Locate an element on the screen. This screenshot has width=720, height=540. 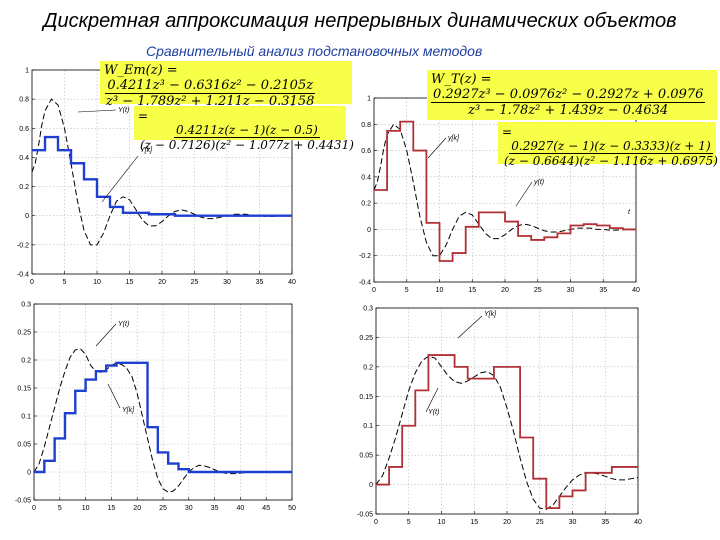
formula-w-em-factored-numerator: 0.4211z(z − 1)(z − 0.5) is located at coordinates (247, 130).